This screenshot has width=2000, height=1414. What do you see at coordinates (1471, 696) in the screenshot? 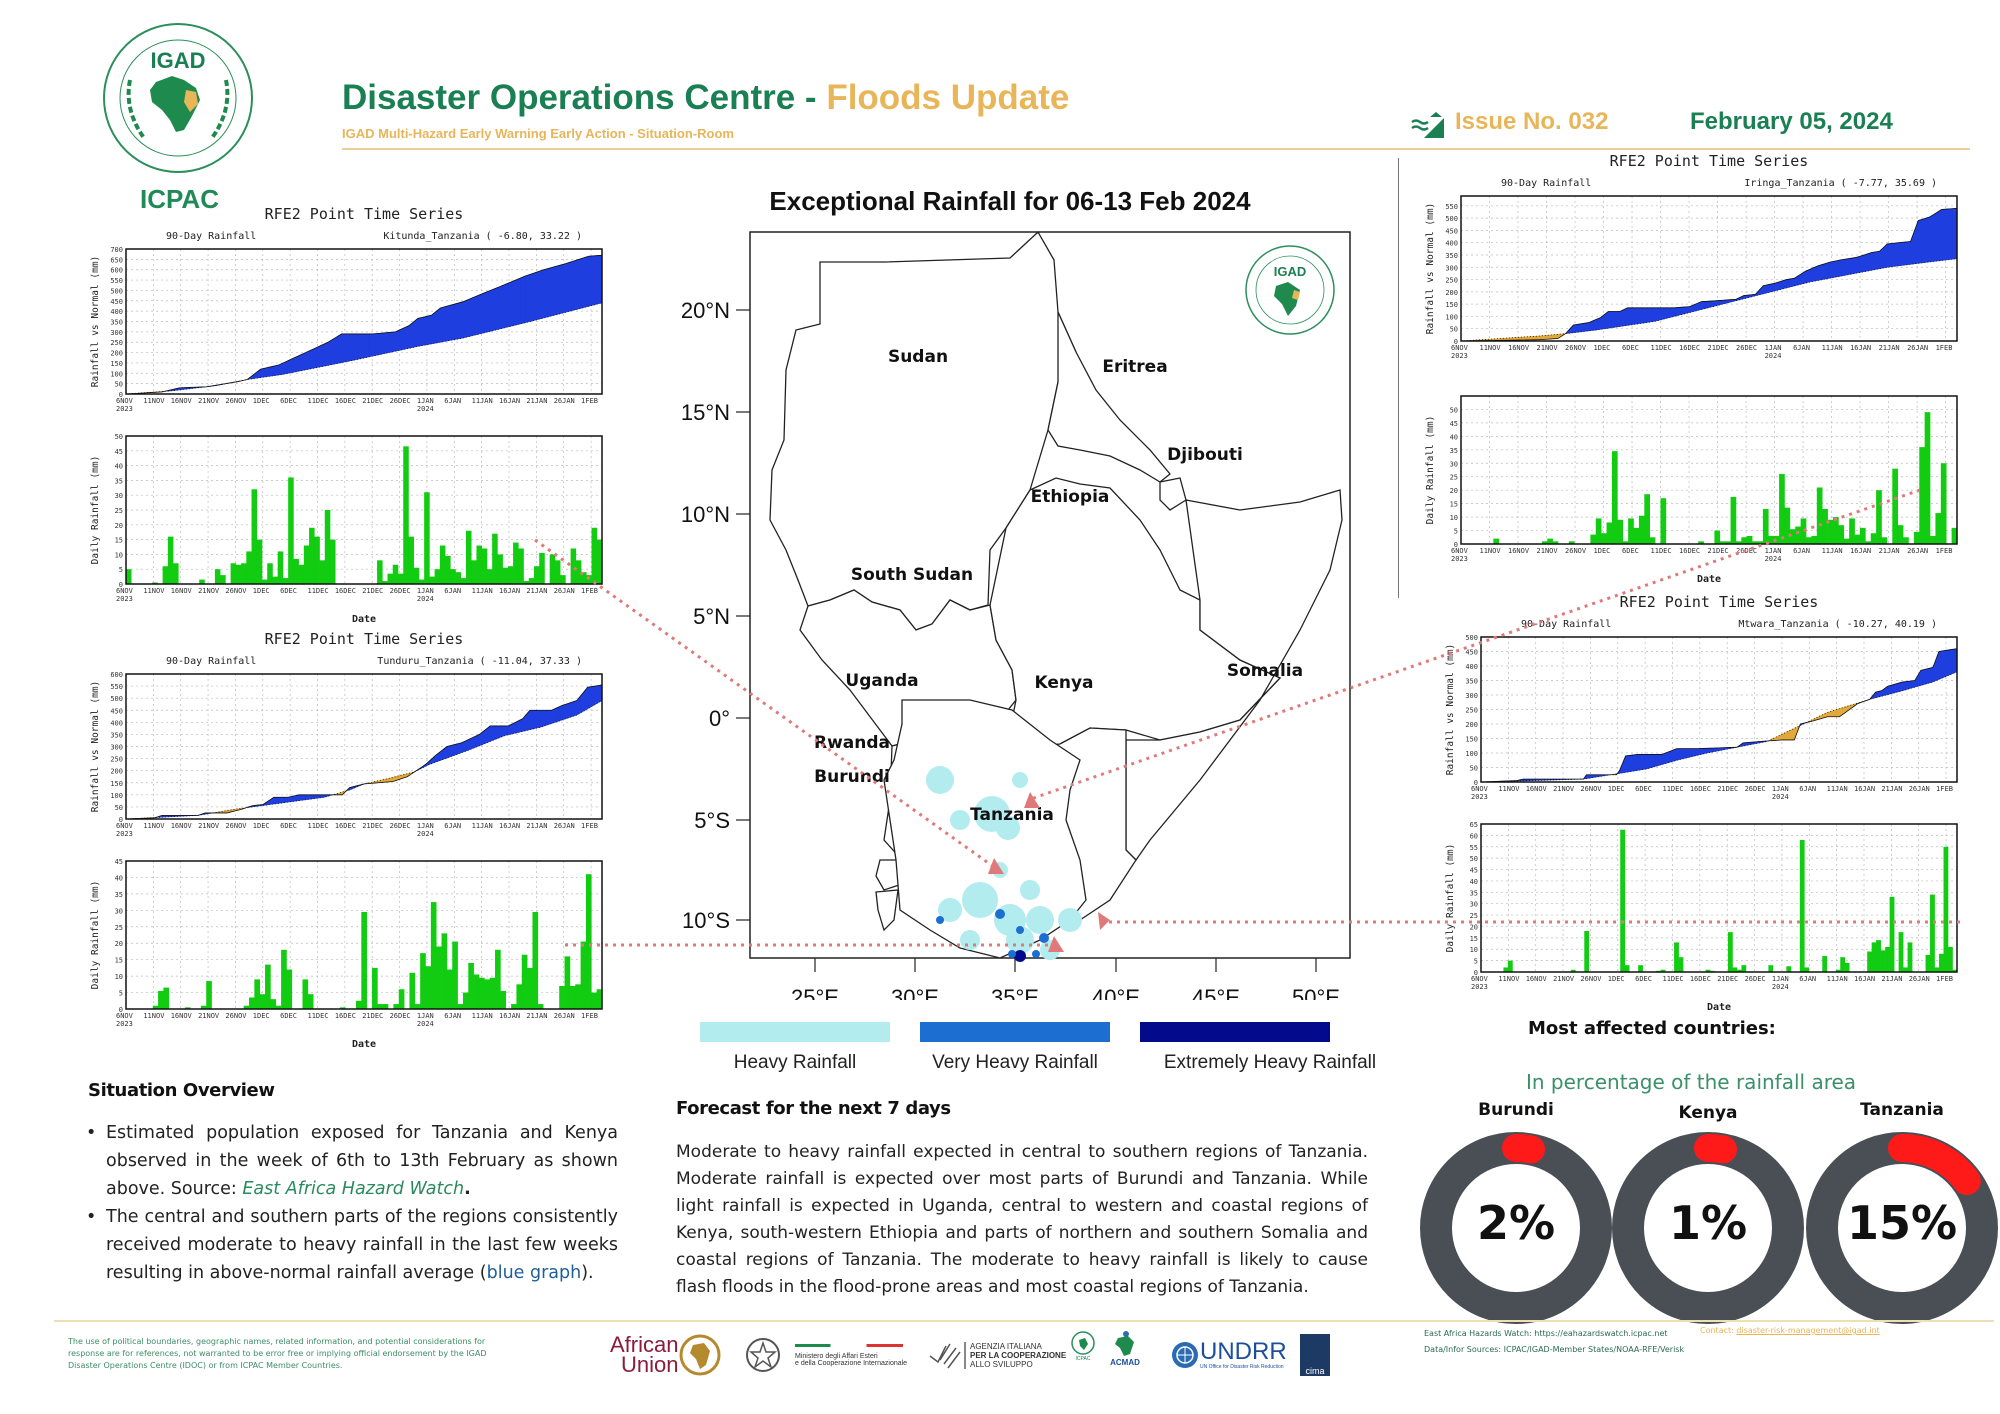
I see `y-tick-label: 300` at bounding box center [1471, 696].